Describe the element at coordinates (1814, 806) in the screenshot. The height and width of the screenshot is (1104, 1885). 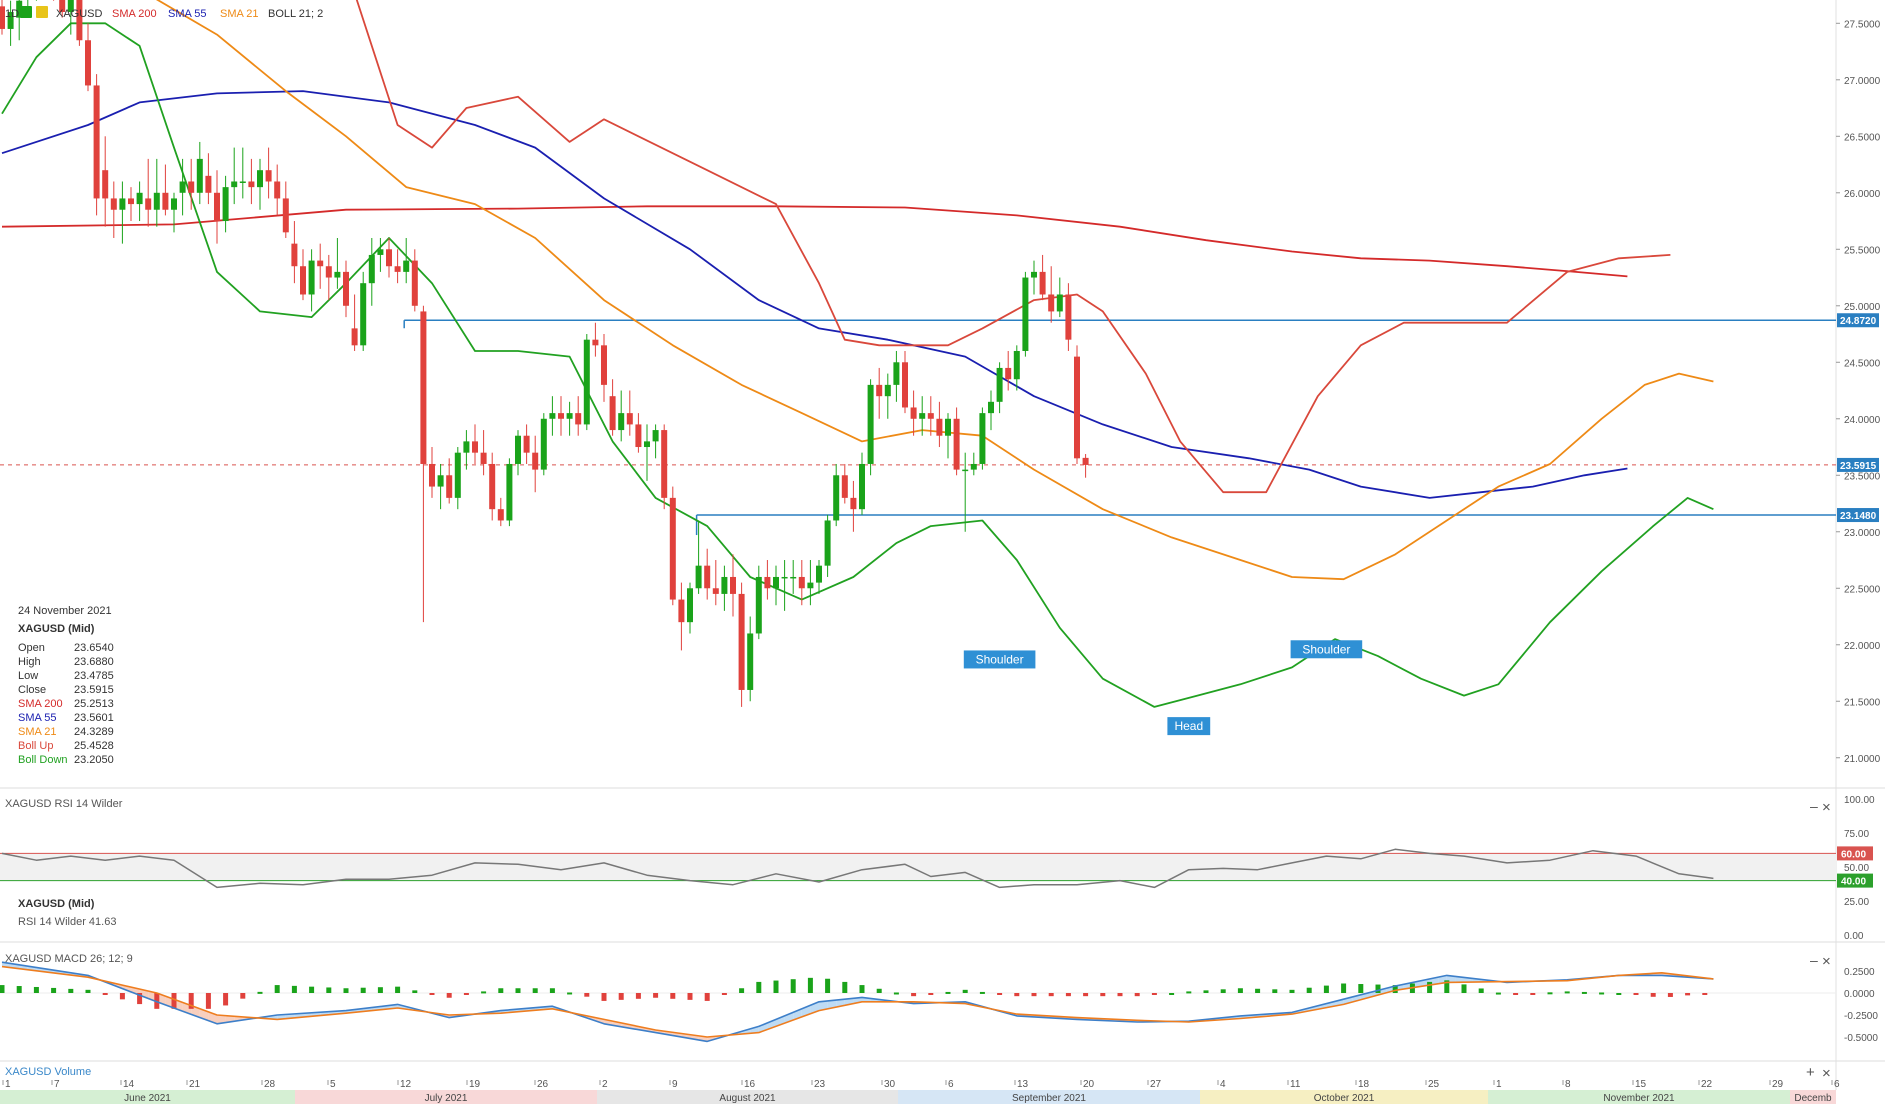
I see `rsi-minimize-button: –` at that location.